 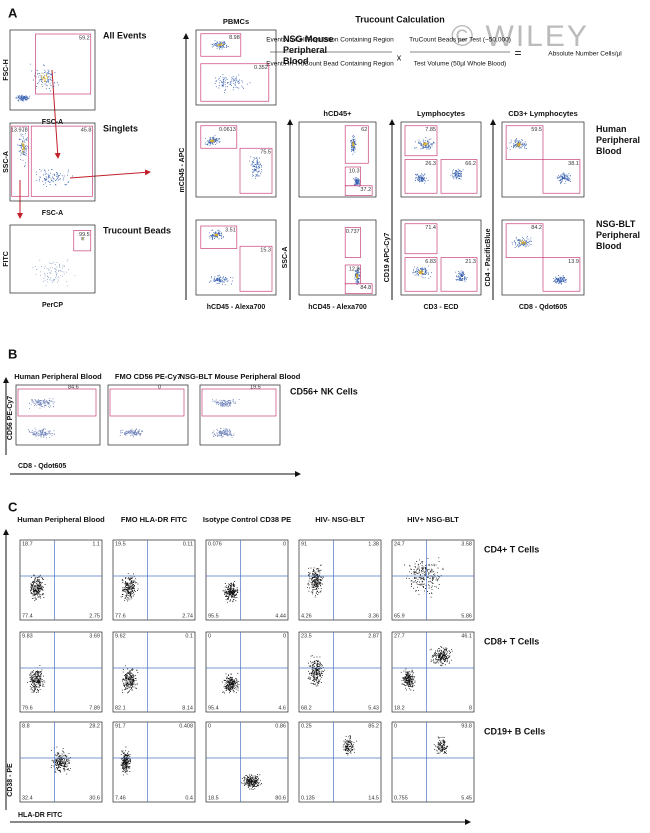 I want to click on quadrant-value: 91, so click(x=304, y=544).